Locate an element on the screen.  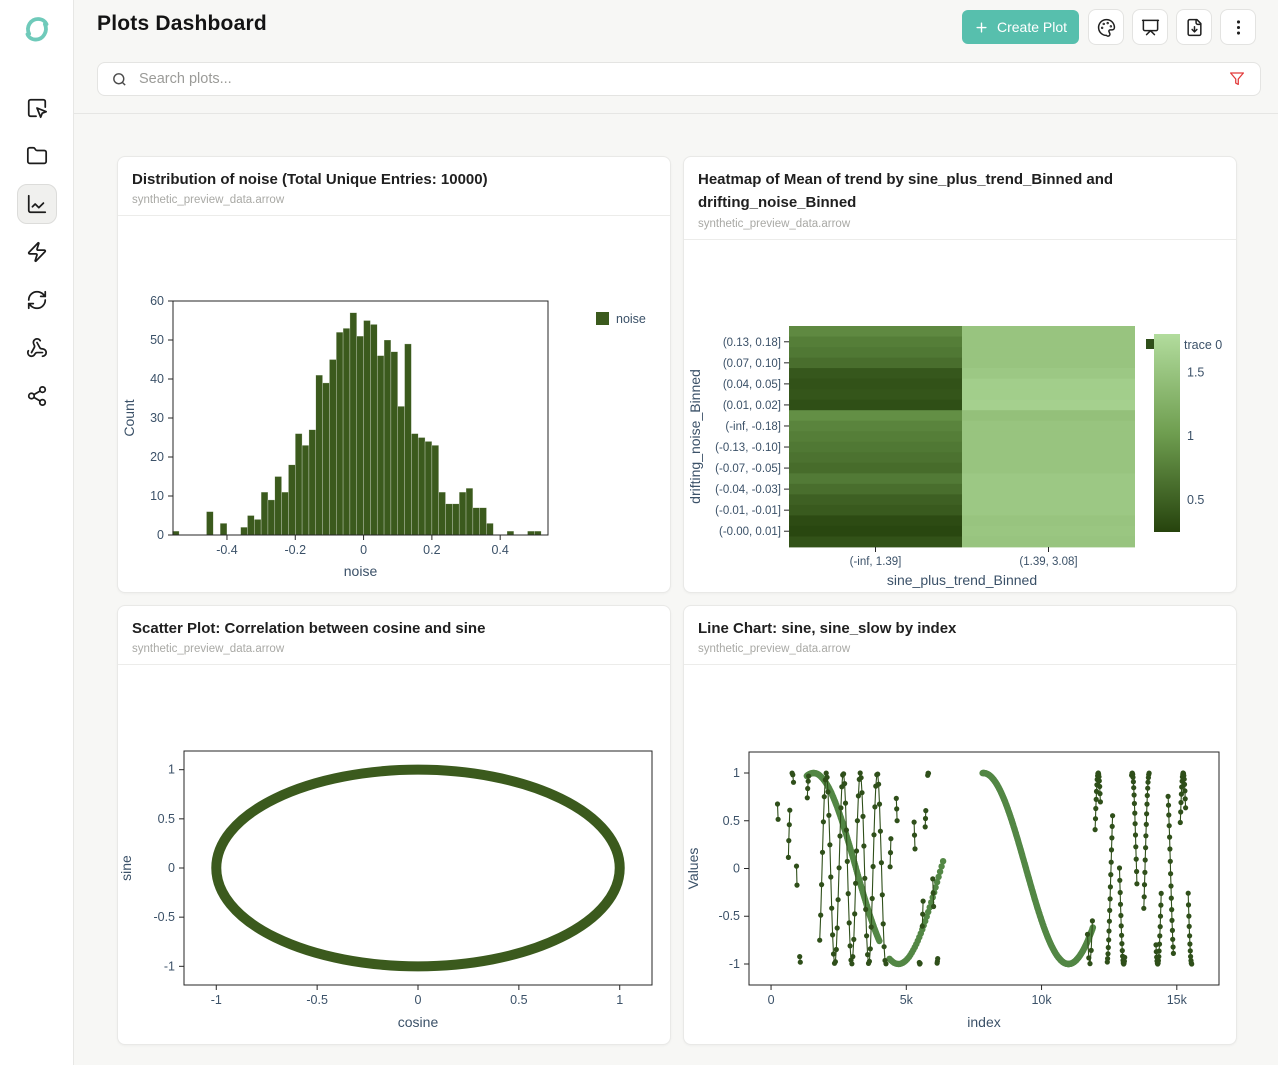
svg-text: (0.07, 0.10] is located at coordinates (752, 364).